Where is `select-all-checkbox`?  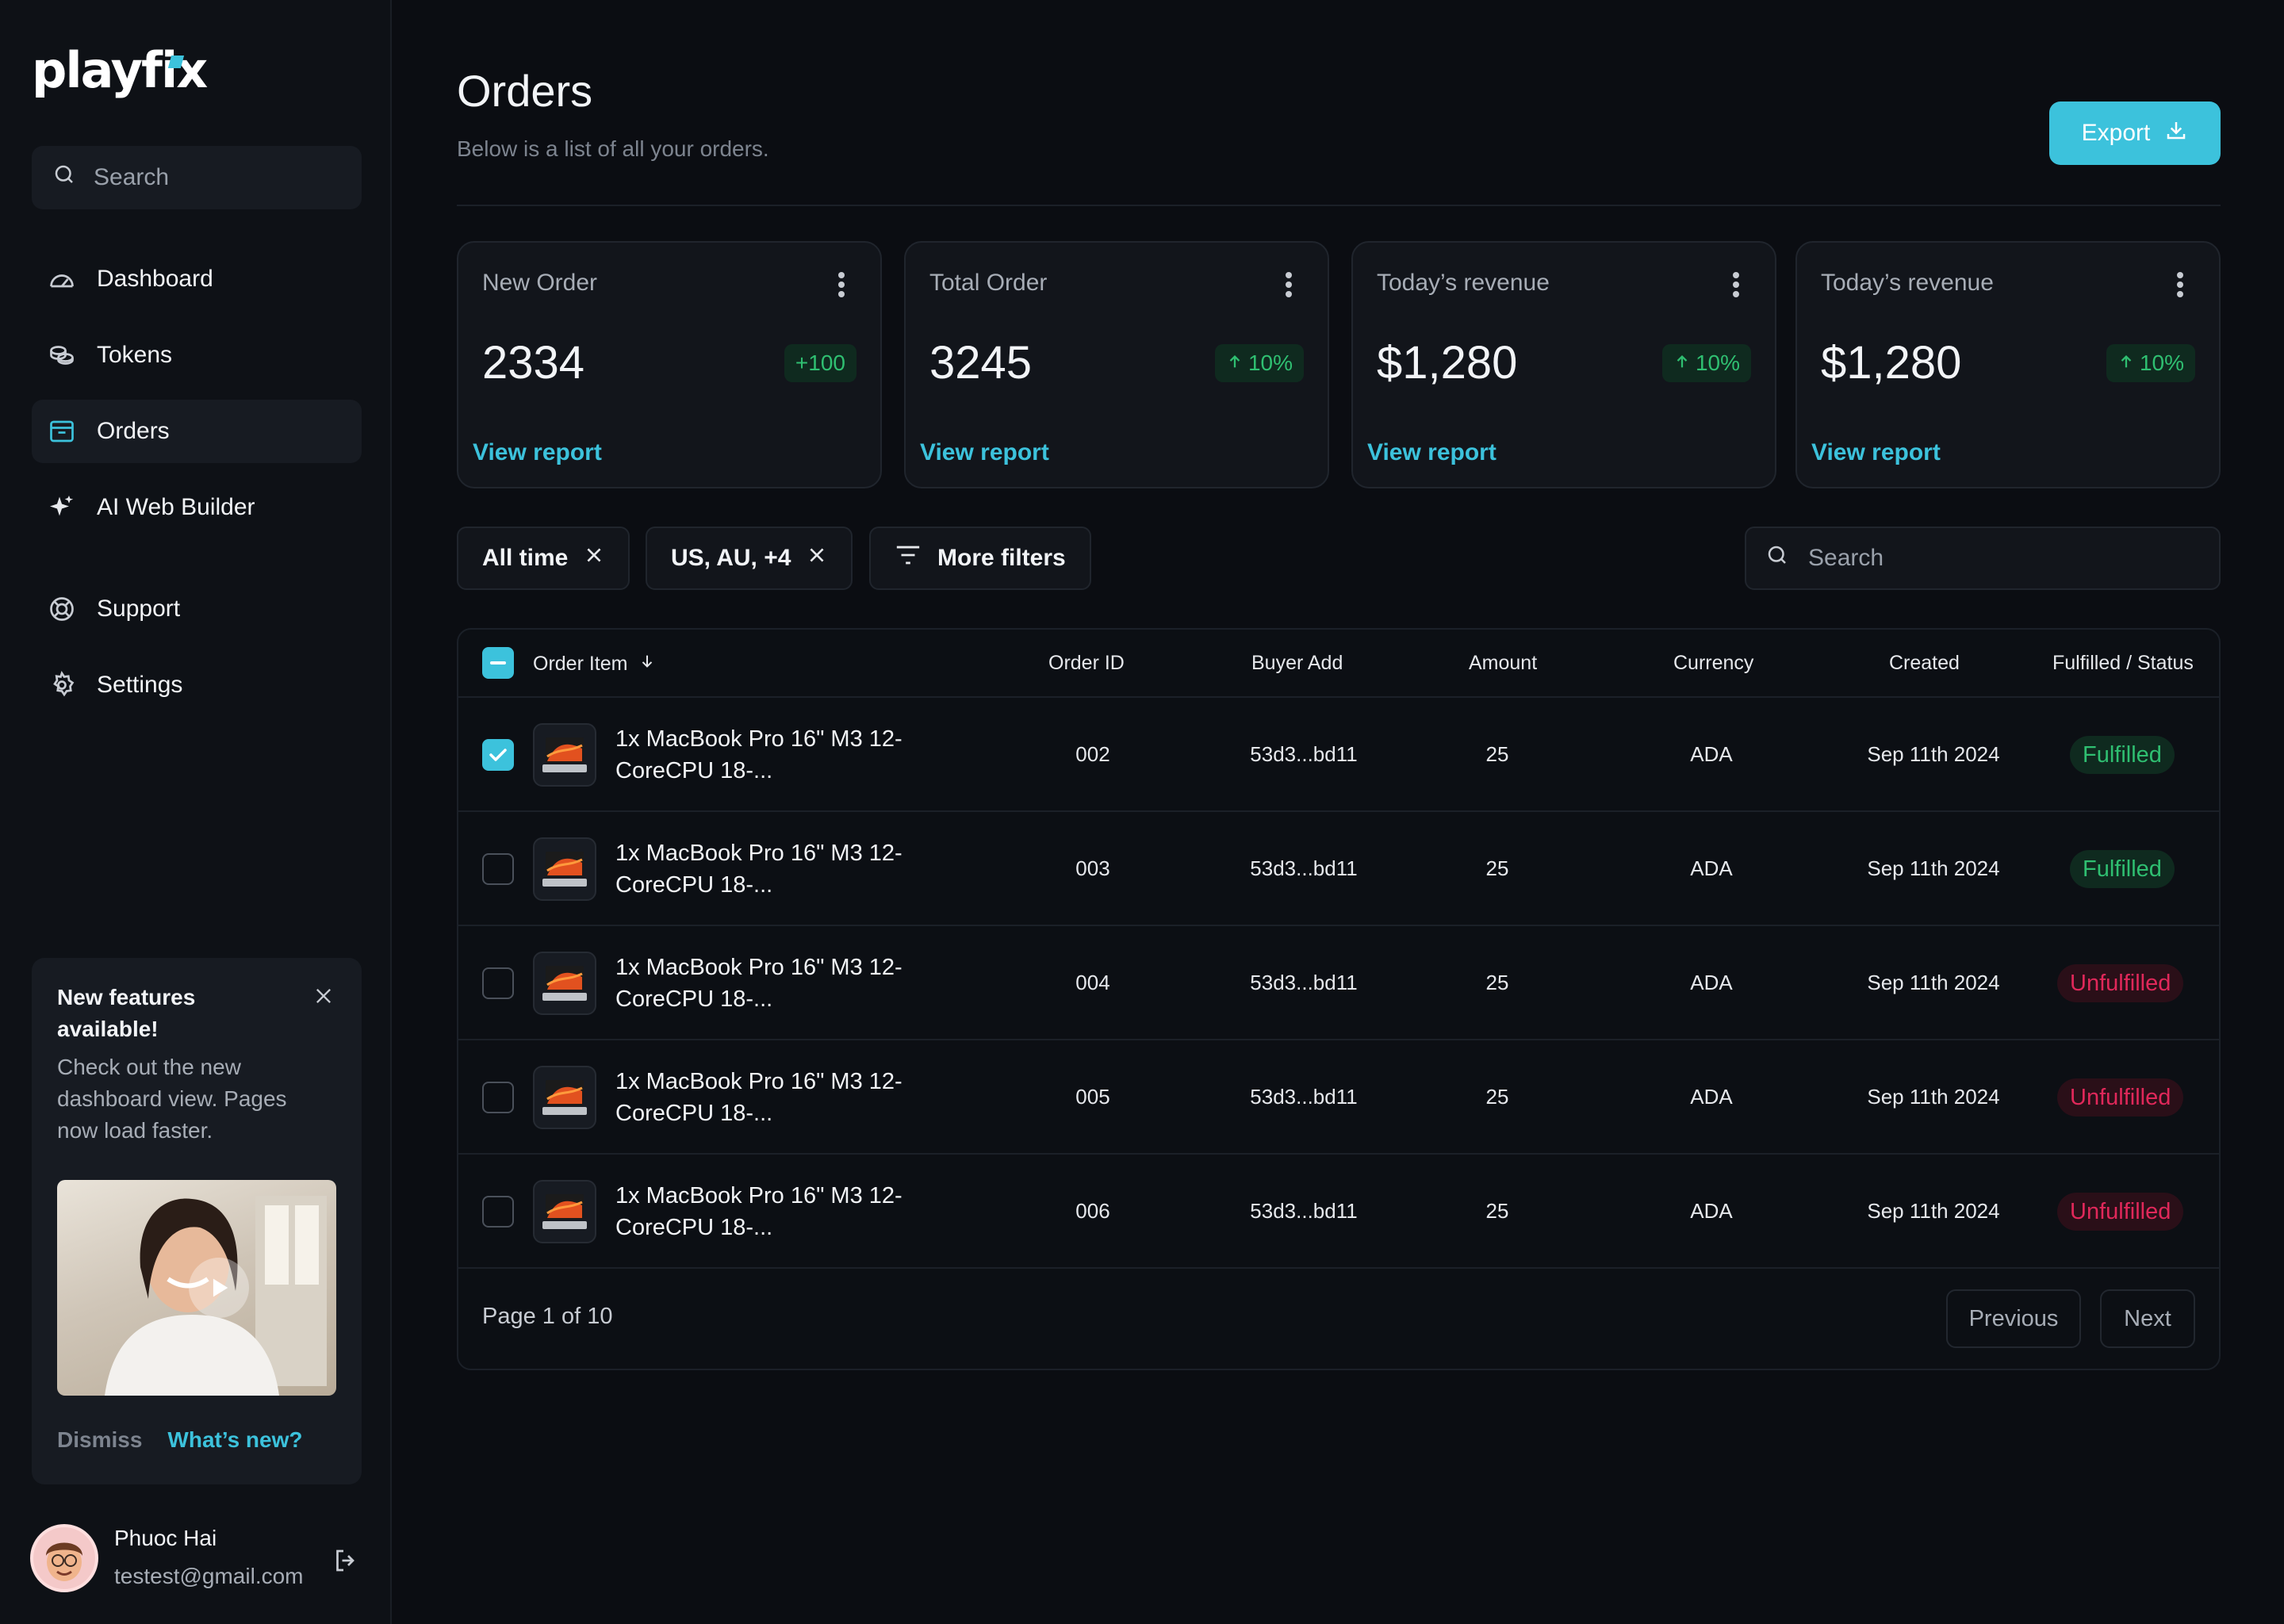 select-all-checkbox is located at coordinates (498, 663).